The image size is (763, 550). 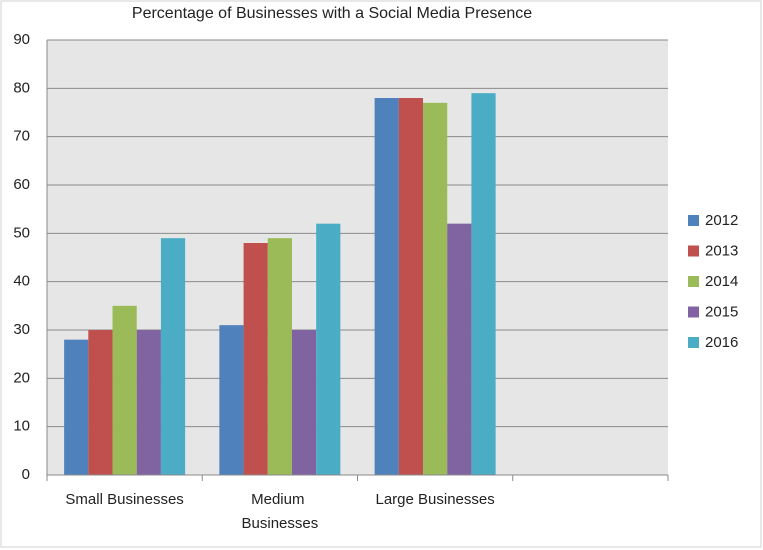 I want to click on y-tick-label: 40, so click(x=21, y=281).